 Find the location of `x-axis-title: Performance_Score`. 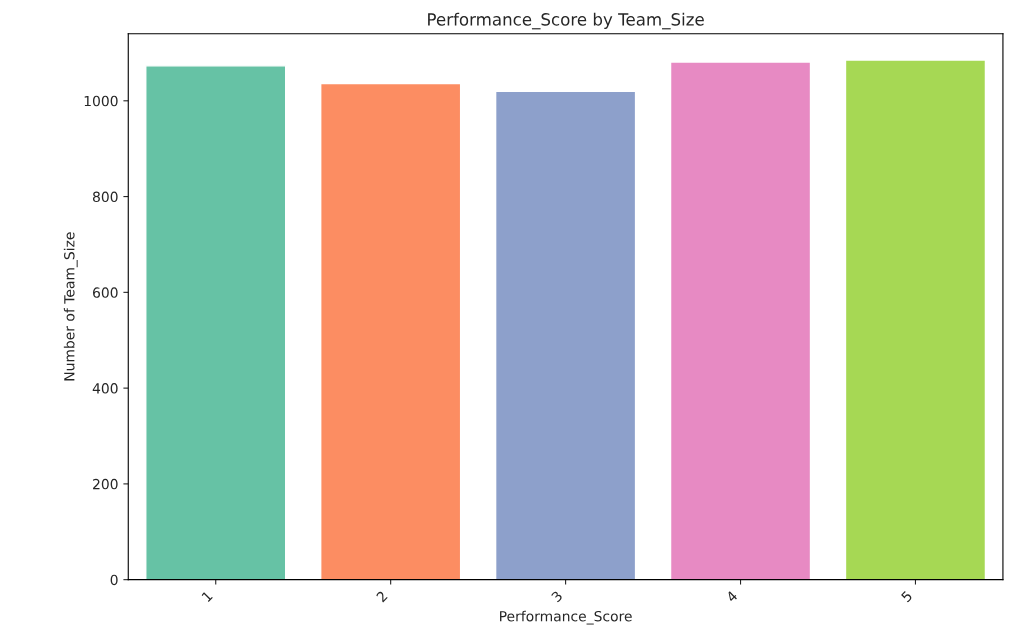

x-axis-title: Performance_Score is located at coordinates (566, 617).